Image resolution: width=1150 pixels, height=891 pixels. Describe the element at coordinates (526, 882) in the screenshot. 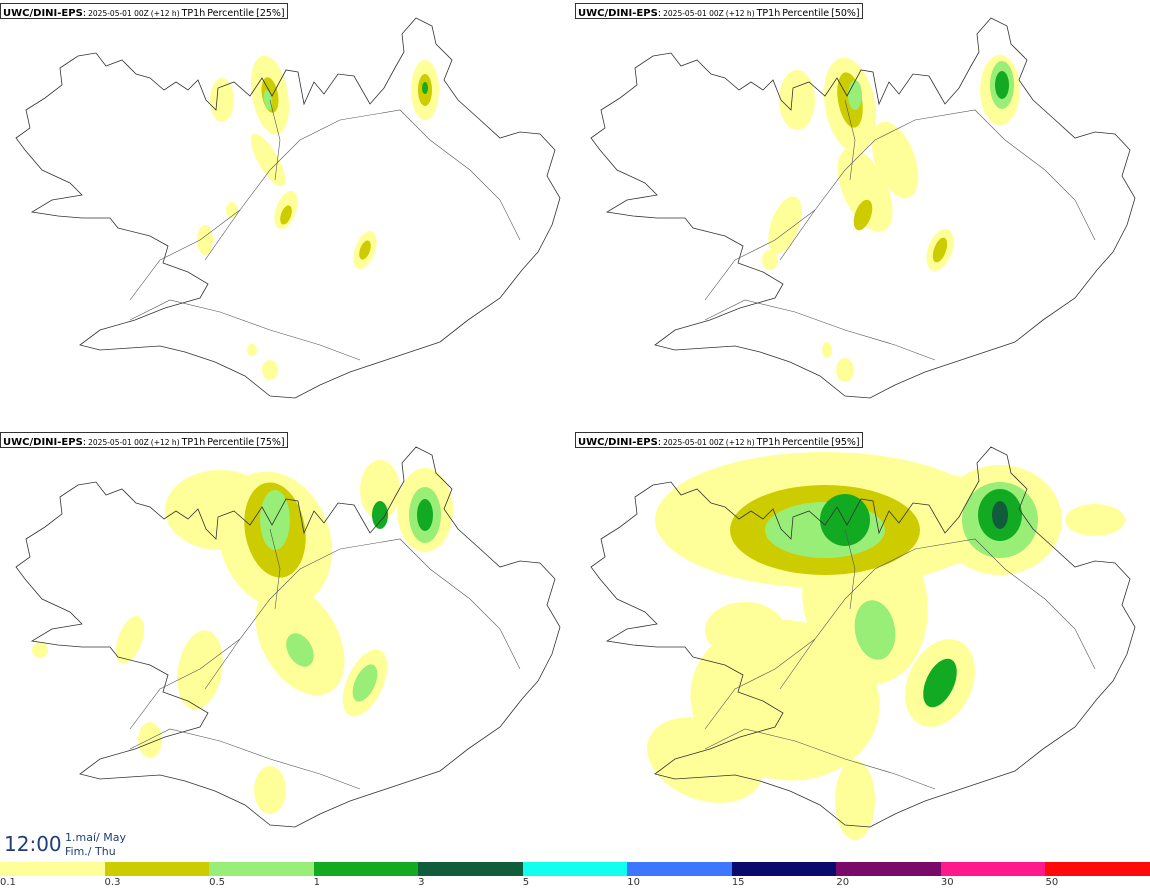

I see `legend-tick-label: 5` at that location.